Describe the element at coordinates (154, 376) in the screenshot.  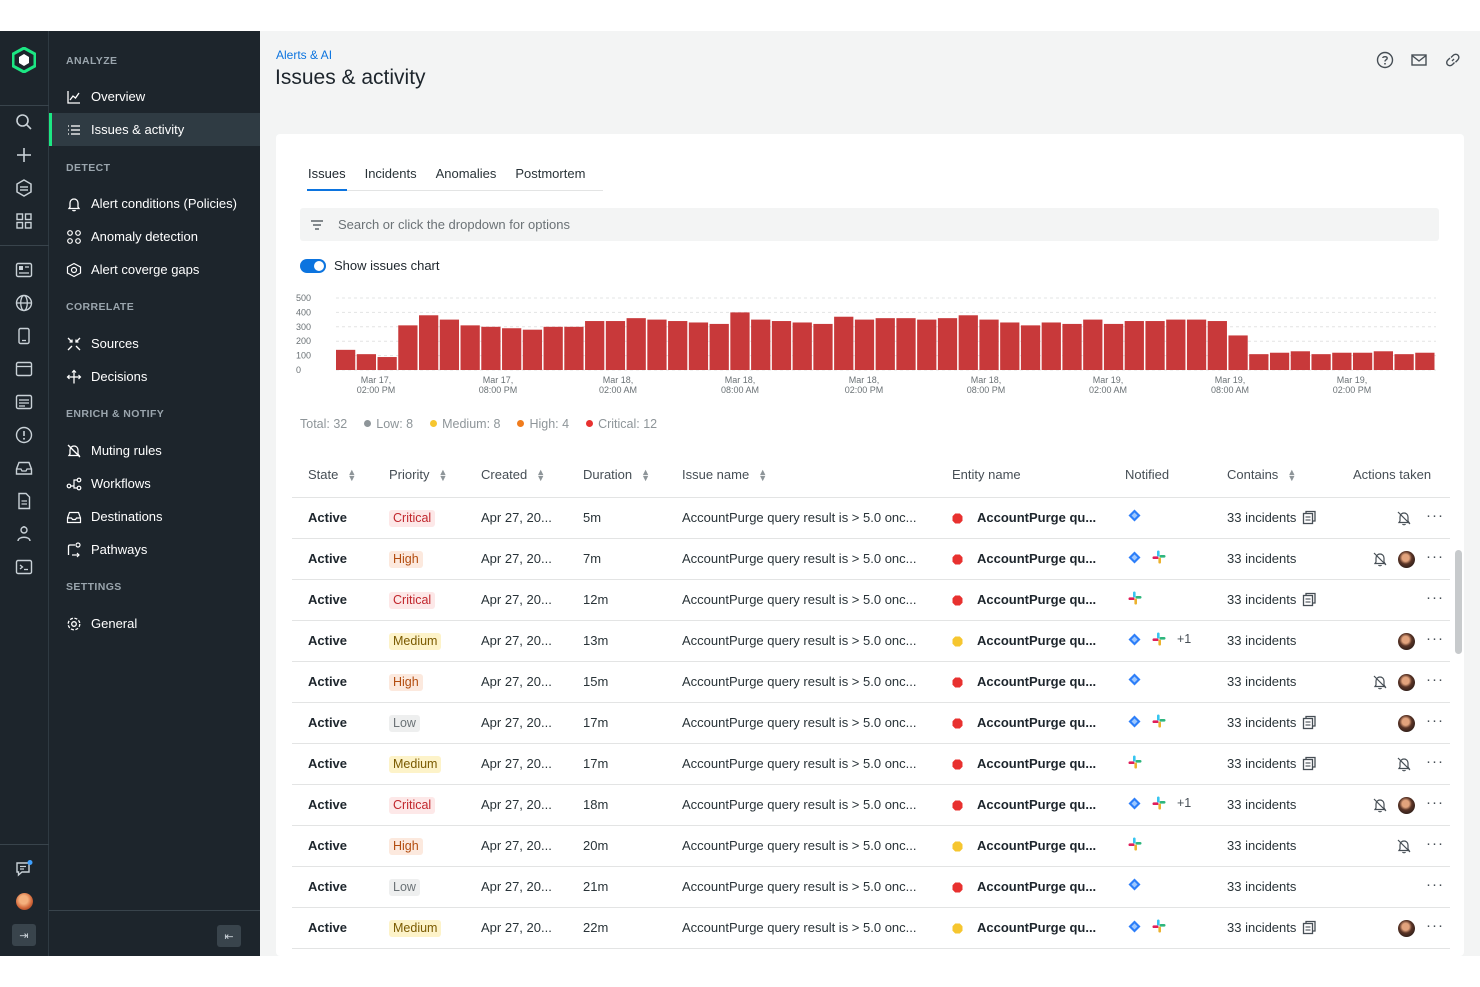
I see `sidebar-item-decisions: Decisions` at that location.